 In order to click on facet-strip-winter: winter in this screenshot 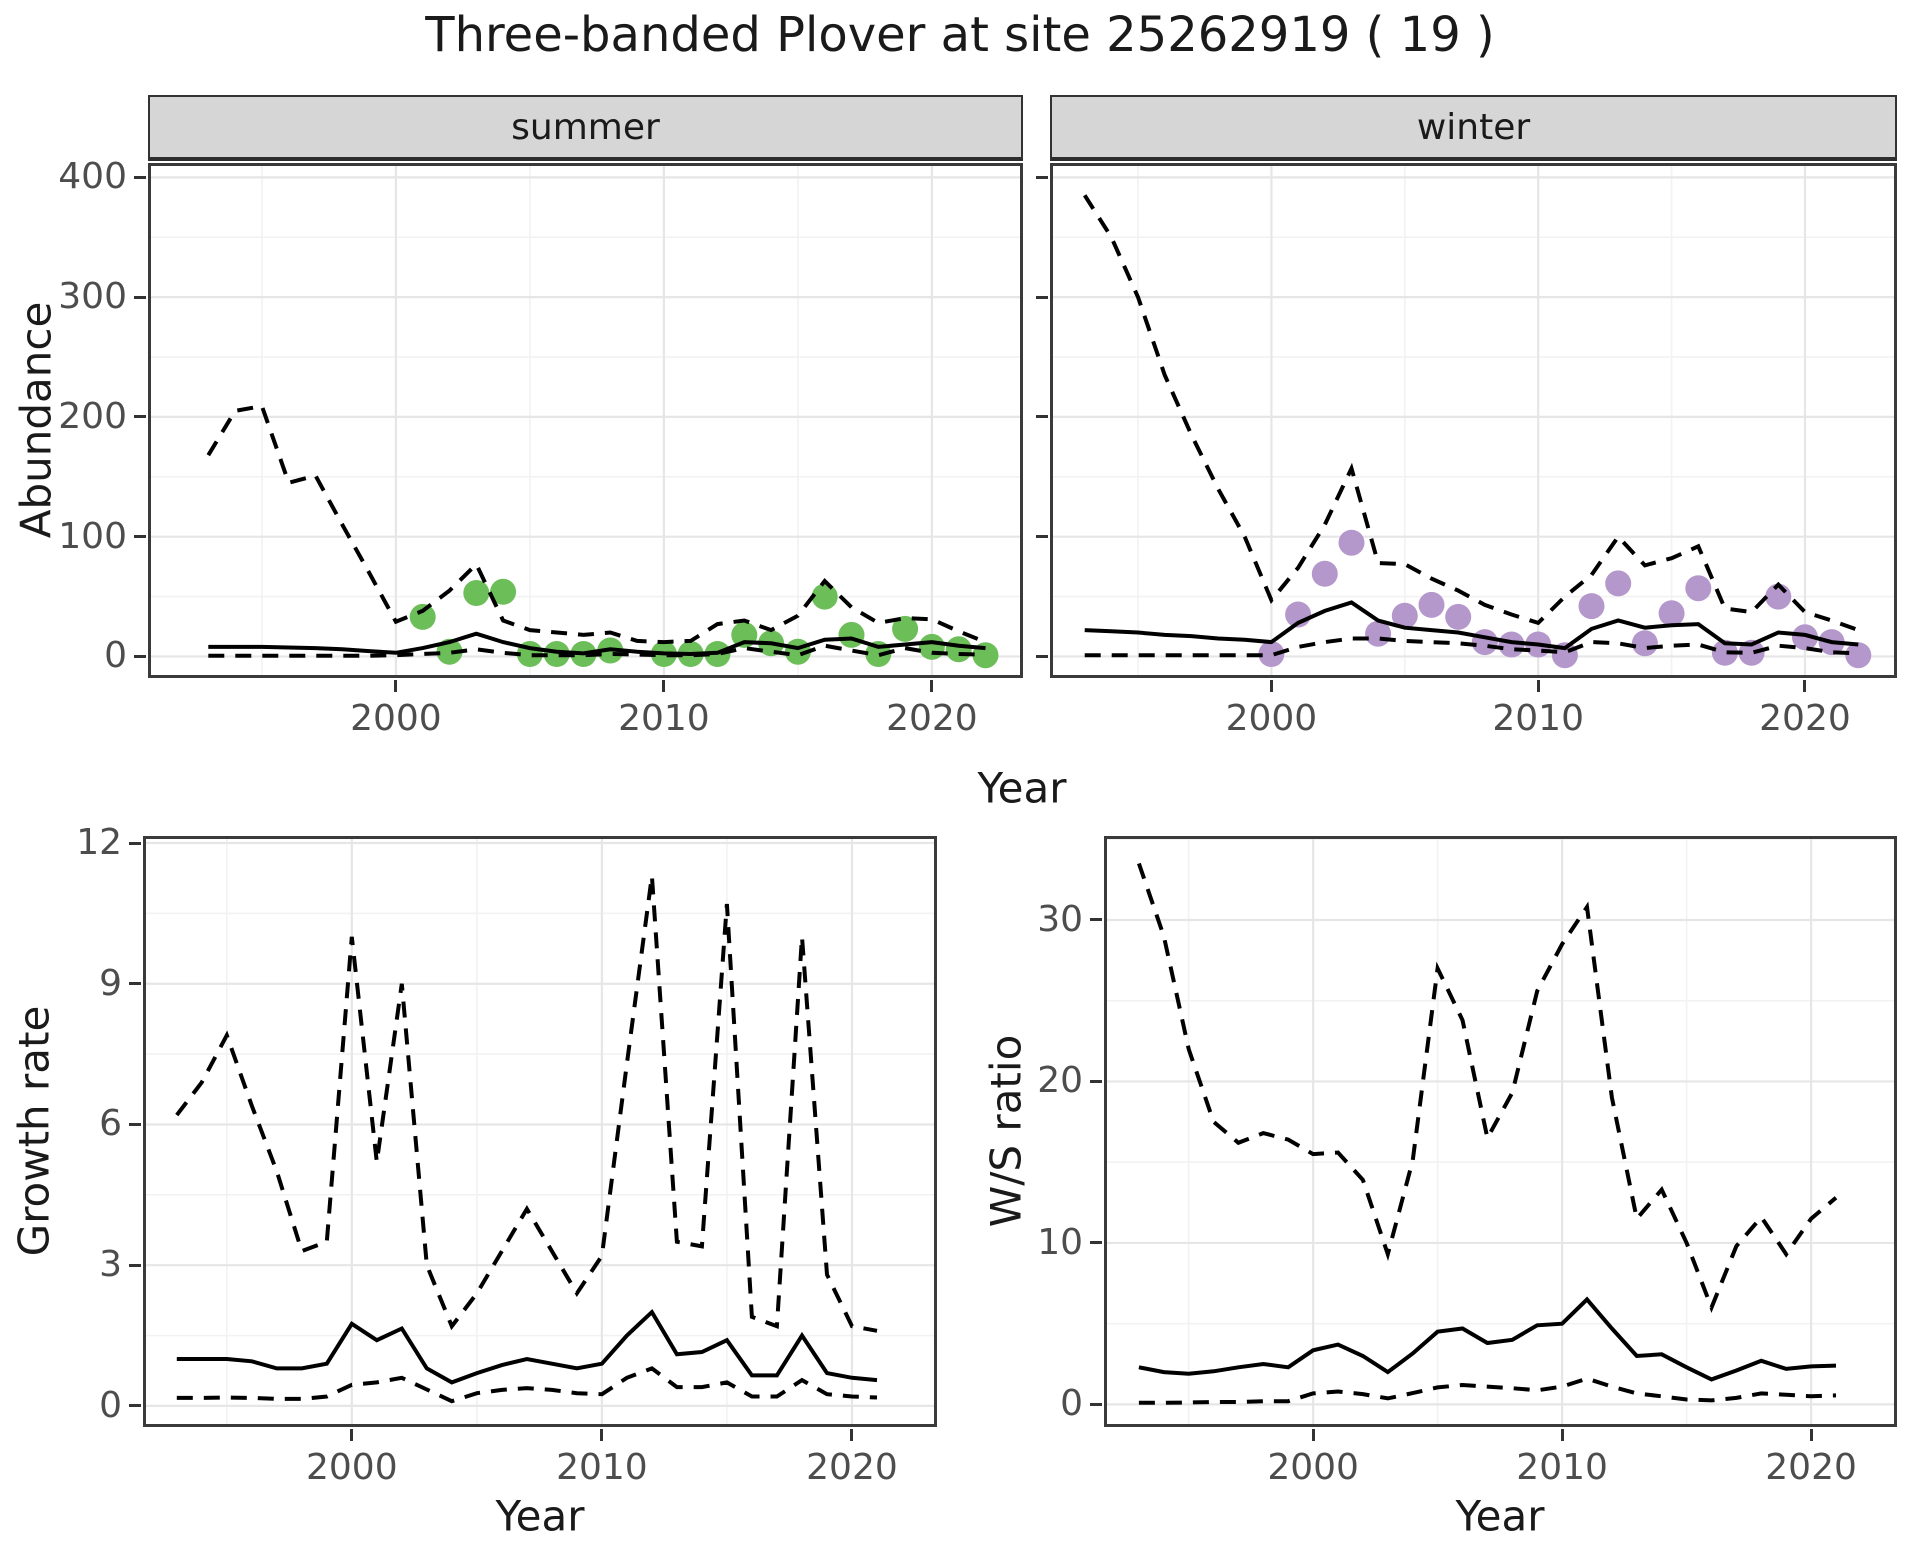, I will do `click(1473, 128)`.